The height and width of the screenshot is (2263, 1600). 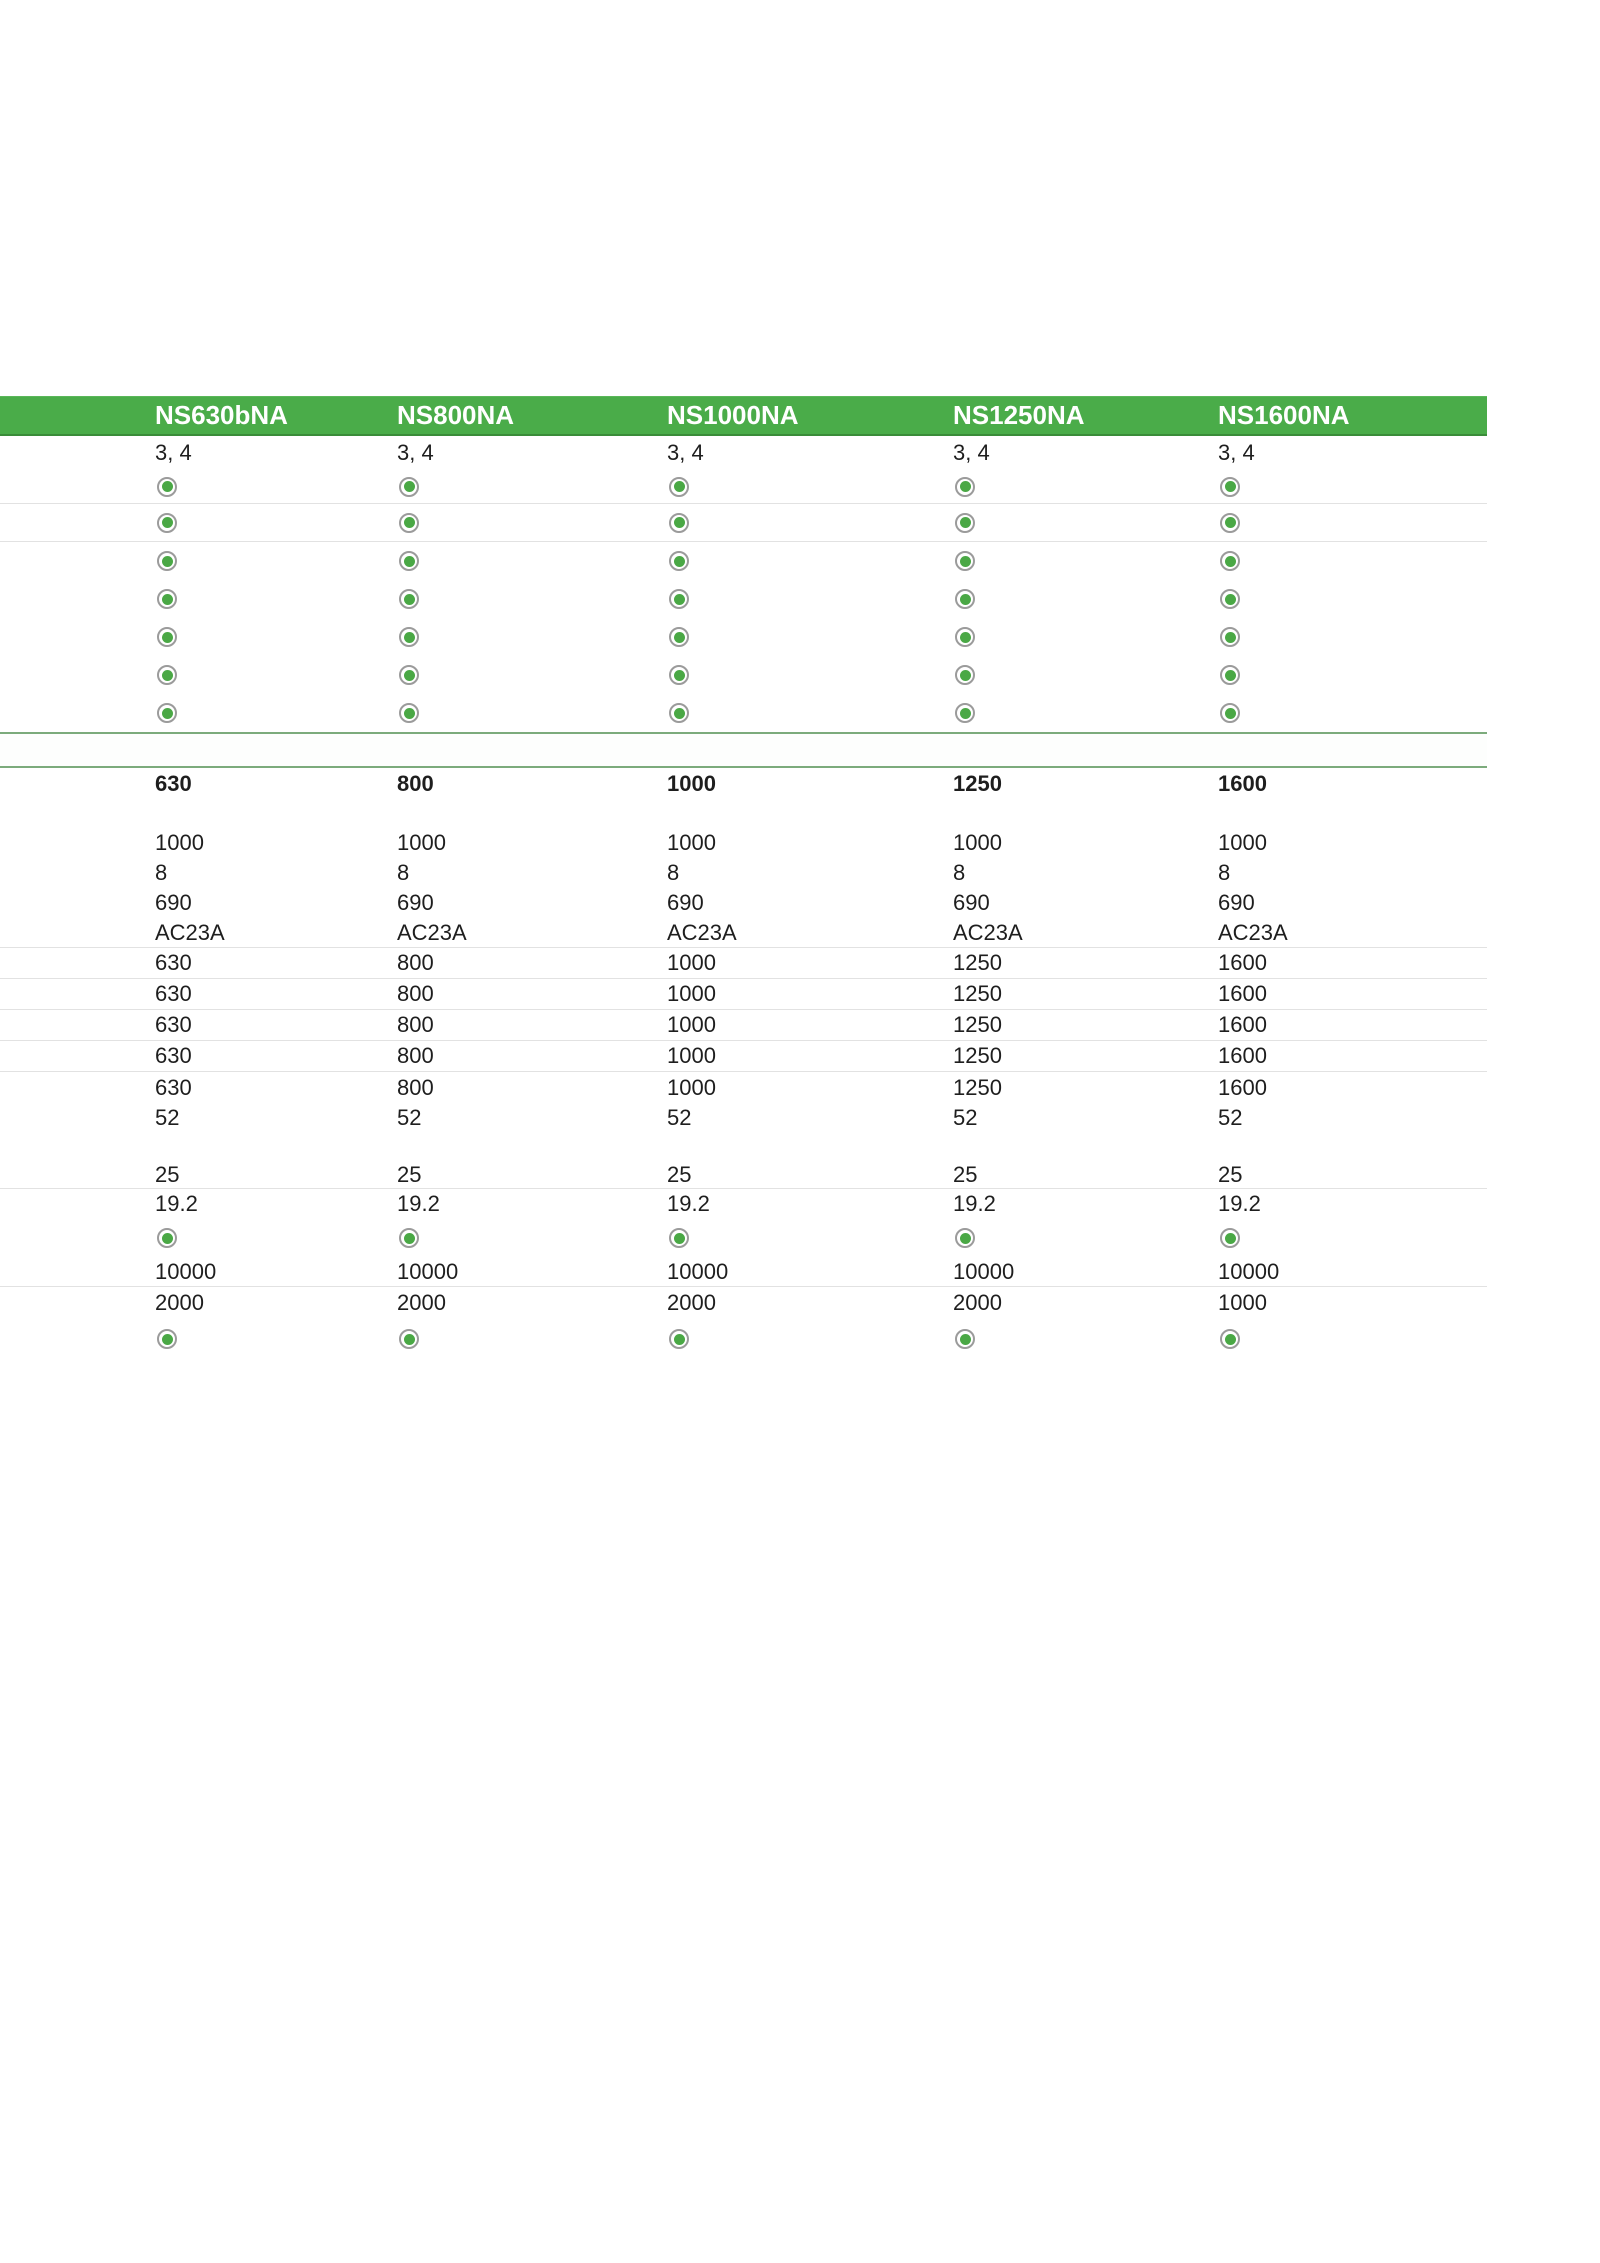 What do you see at coordinates (733, 415) in the screenshot?
I see `column-header: NS1000NA` at bounding box center [733, 415].